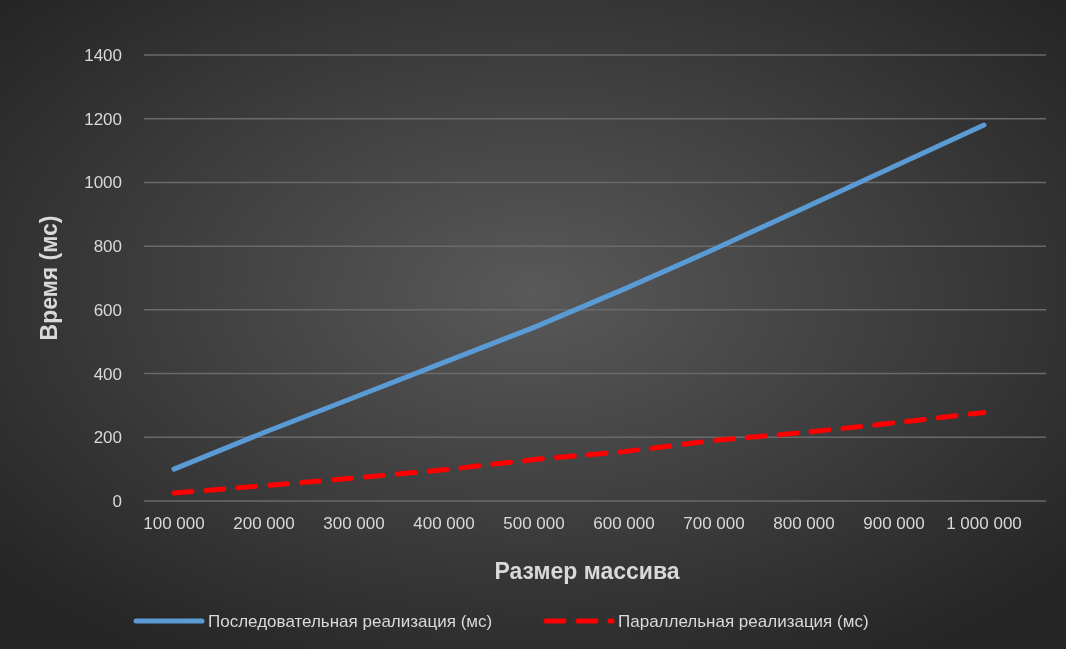 The image size is (1066, 649). What do you see at coordinates (107, 310) in the screenshot?
I see `y-tick-label: 600` at bounding box center [107, 310].